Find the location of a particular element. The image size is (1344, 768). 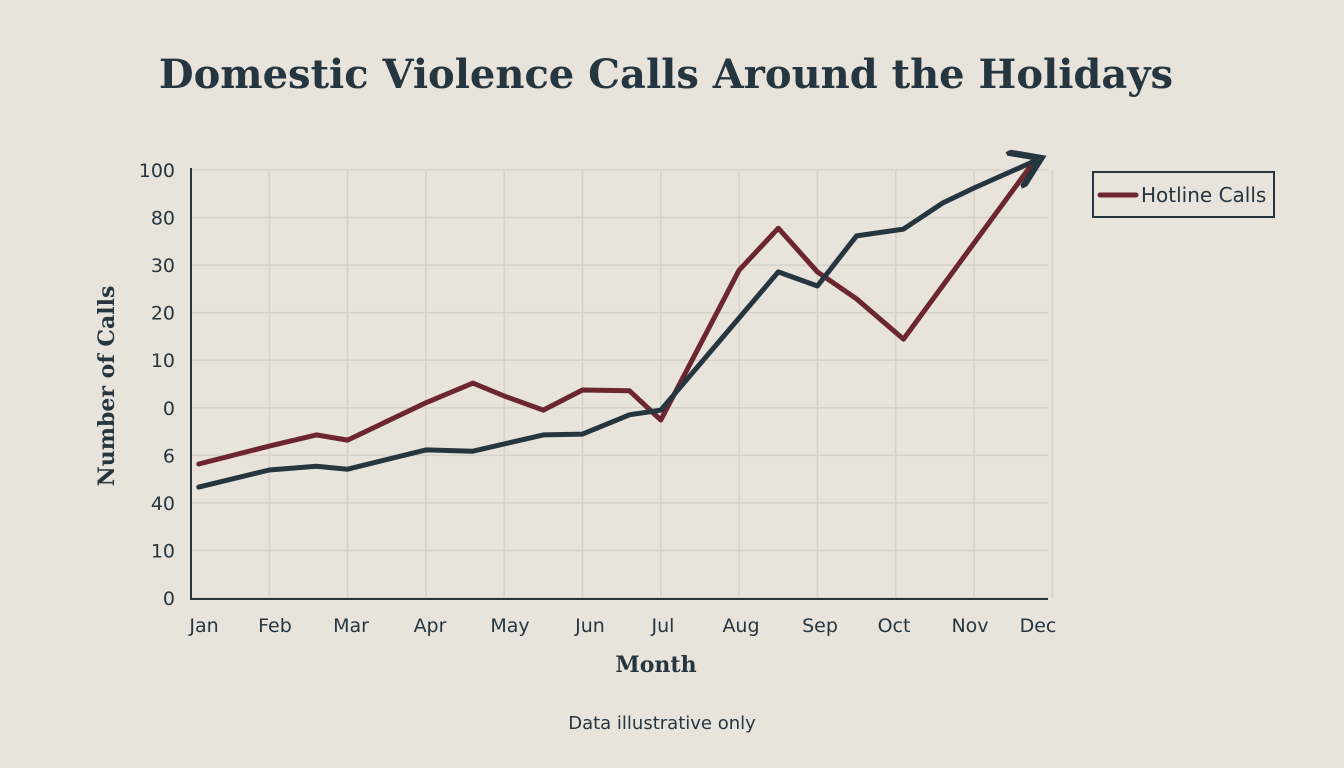

x-axis-ticks: Jan Feb Mar Apr May Jun Jul Aug Sep Oct Nov Dec is located at coordinates (622, 626).